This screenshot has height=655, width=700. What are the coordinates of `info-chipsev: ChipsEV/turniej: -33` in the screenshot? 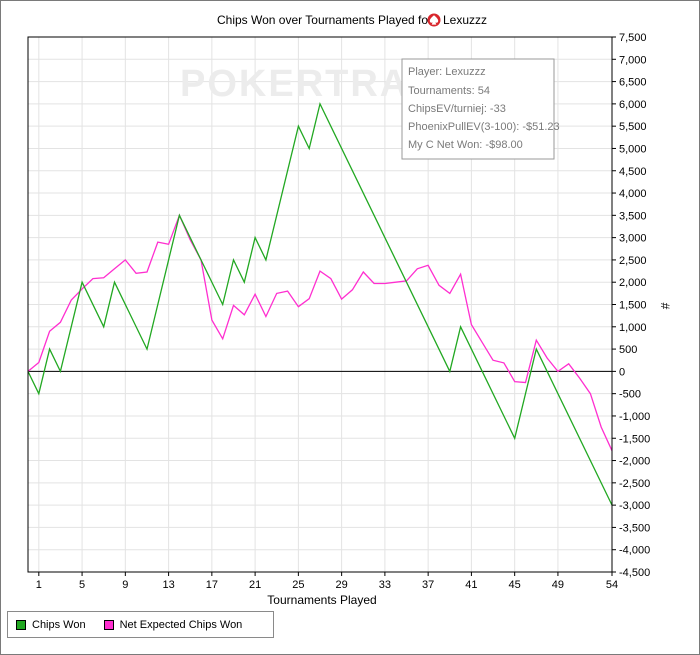 It's located at (457, 109).